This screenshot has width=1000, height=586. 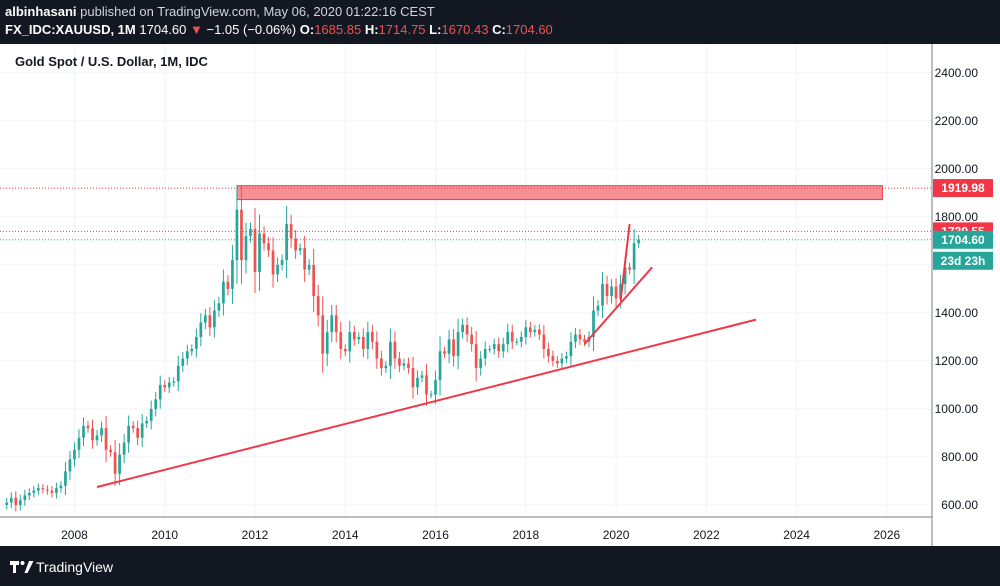 What do you see at coordinates (480, 535) in the screenshot?
I see `time-axis: 2008 2010 2012 2014 2016 2018 2020 2022 2024 2026` at bounding box center [480, 535].